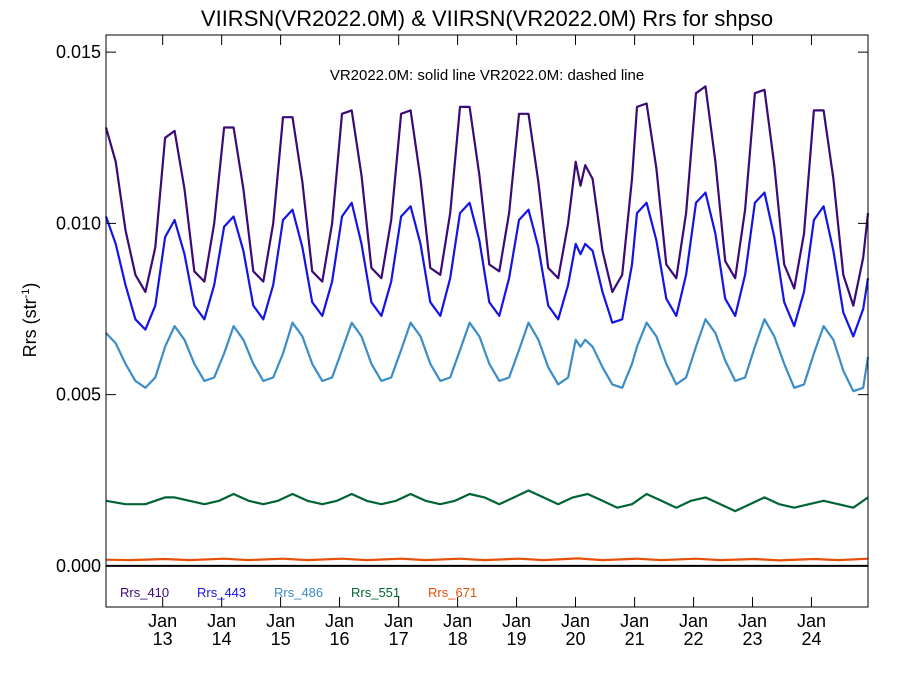 The height and width of the screenshot is (675, 900). Describe the element at coordinates (144, 592) in the screenshot. I see `legend-entry-rrs-410: Rrs_410` at that location.